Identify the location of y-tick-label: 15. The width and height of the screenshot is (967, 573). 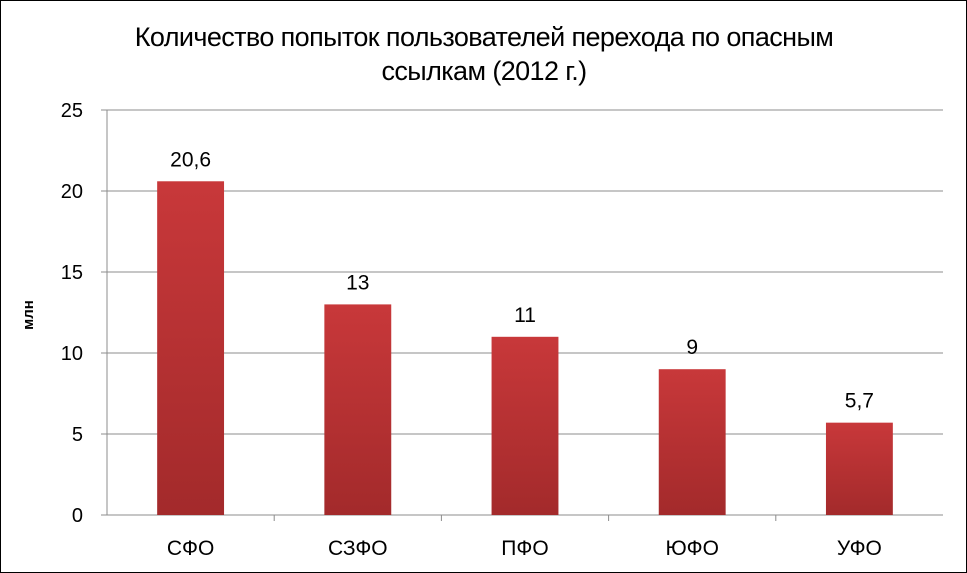
(72, 273).